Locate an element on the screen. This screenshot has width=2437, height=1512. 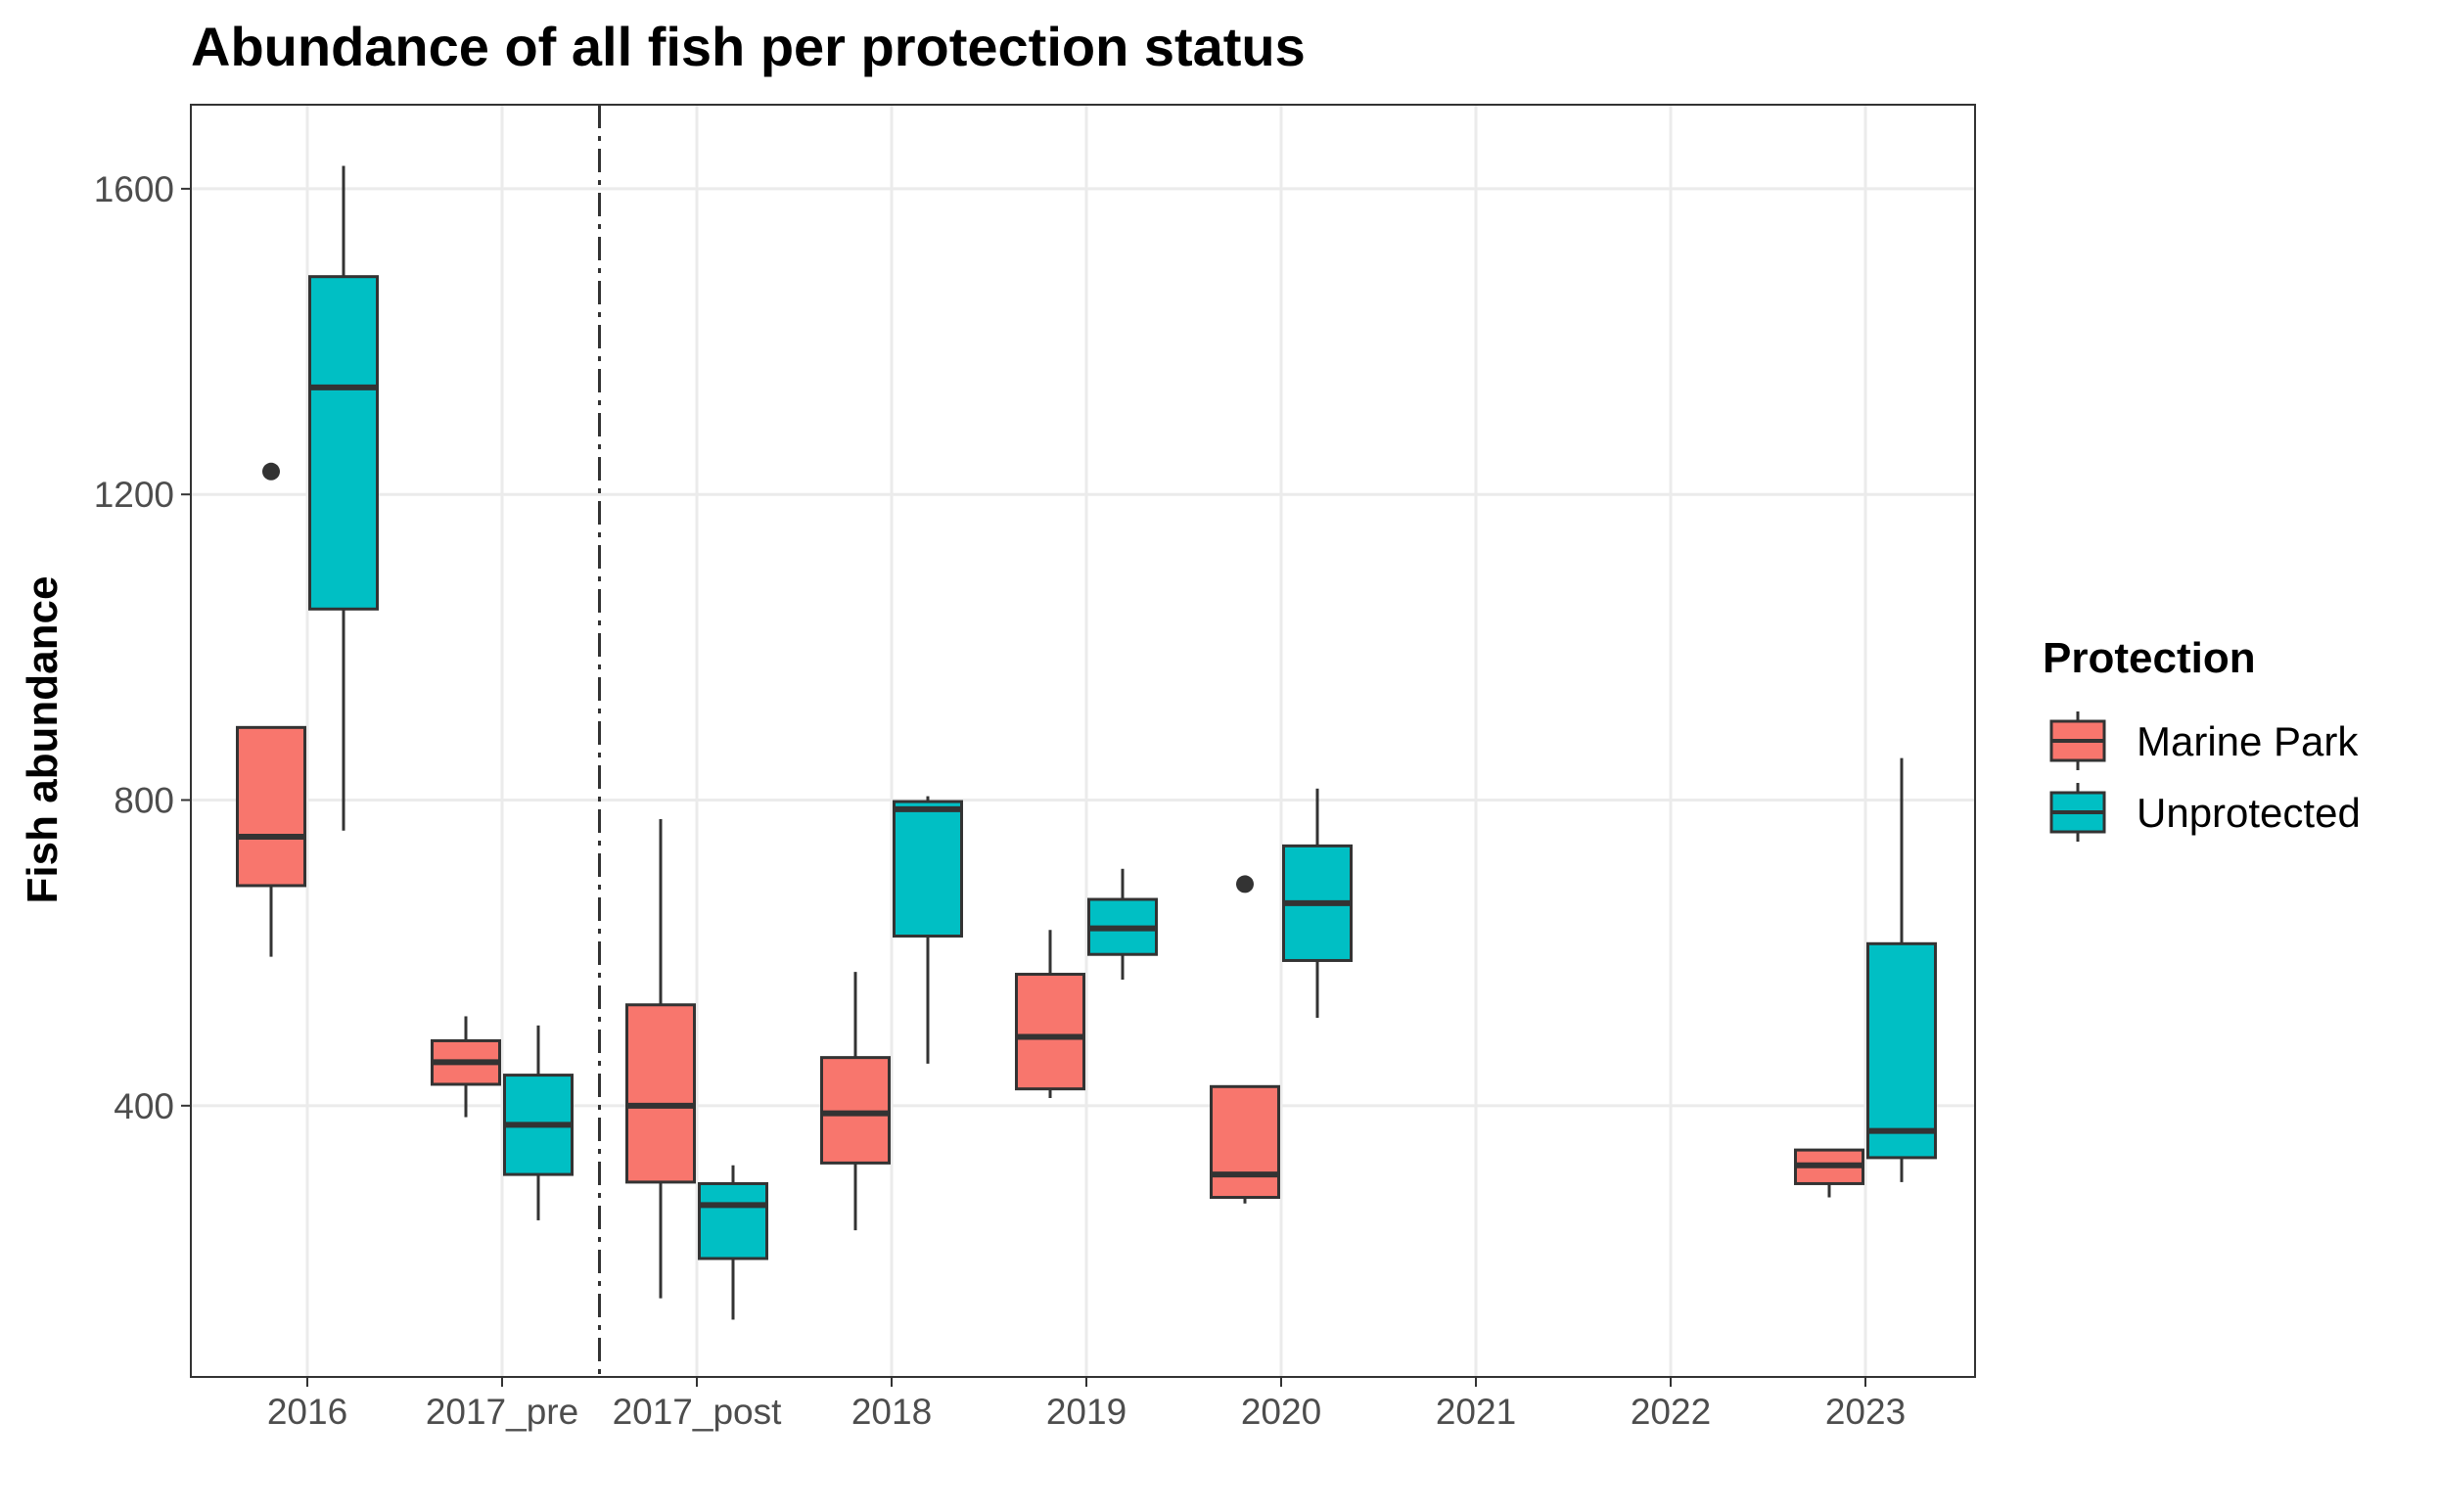
box-marine-park-2016 is located at coordinates (271, 709).